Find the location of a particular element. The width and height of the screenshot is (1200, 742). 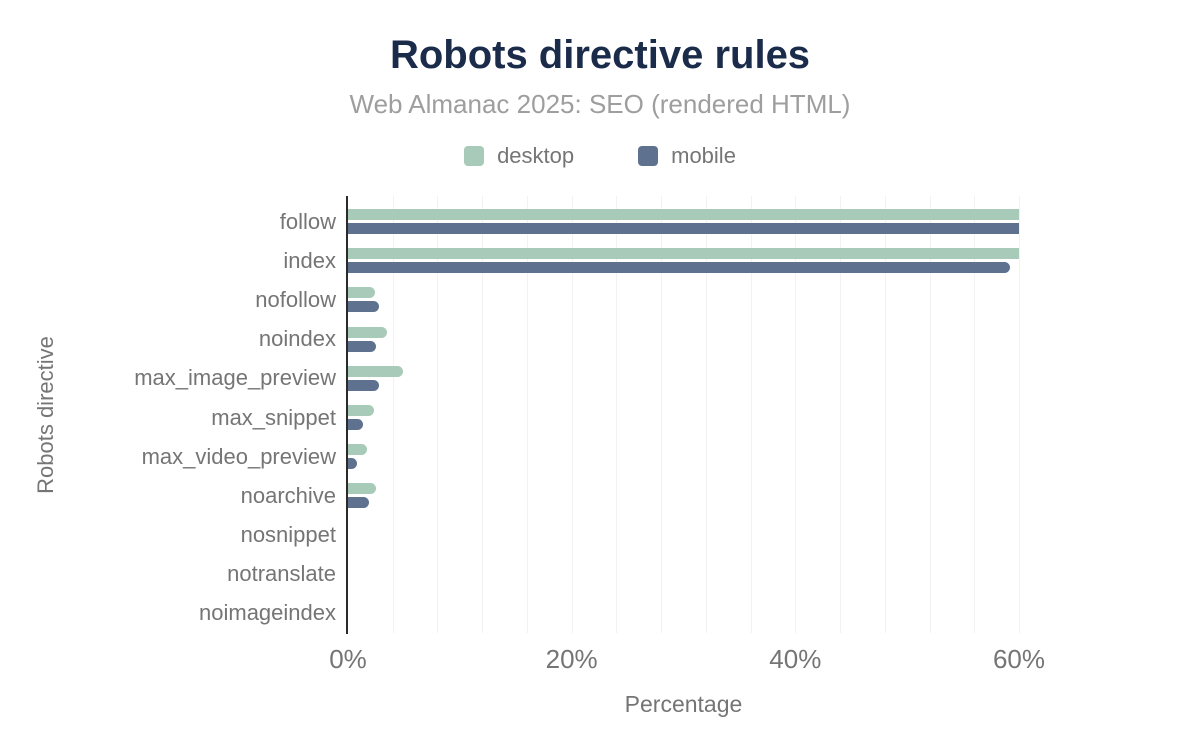

chart-title: Robots directive rules is located at coordinates (600, 55).